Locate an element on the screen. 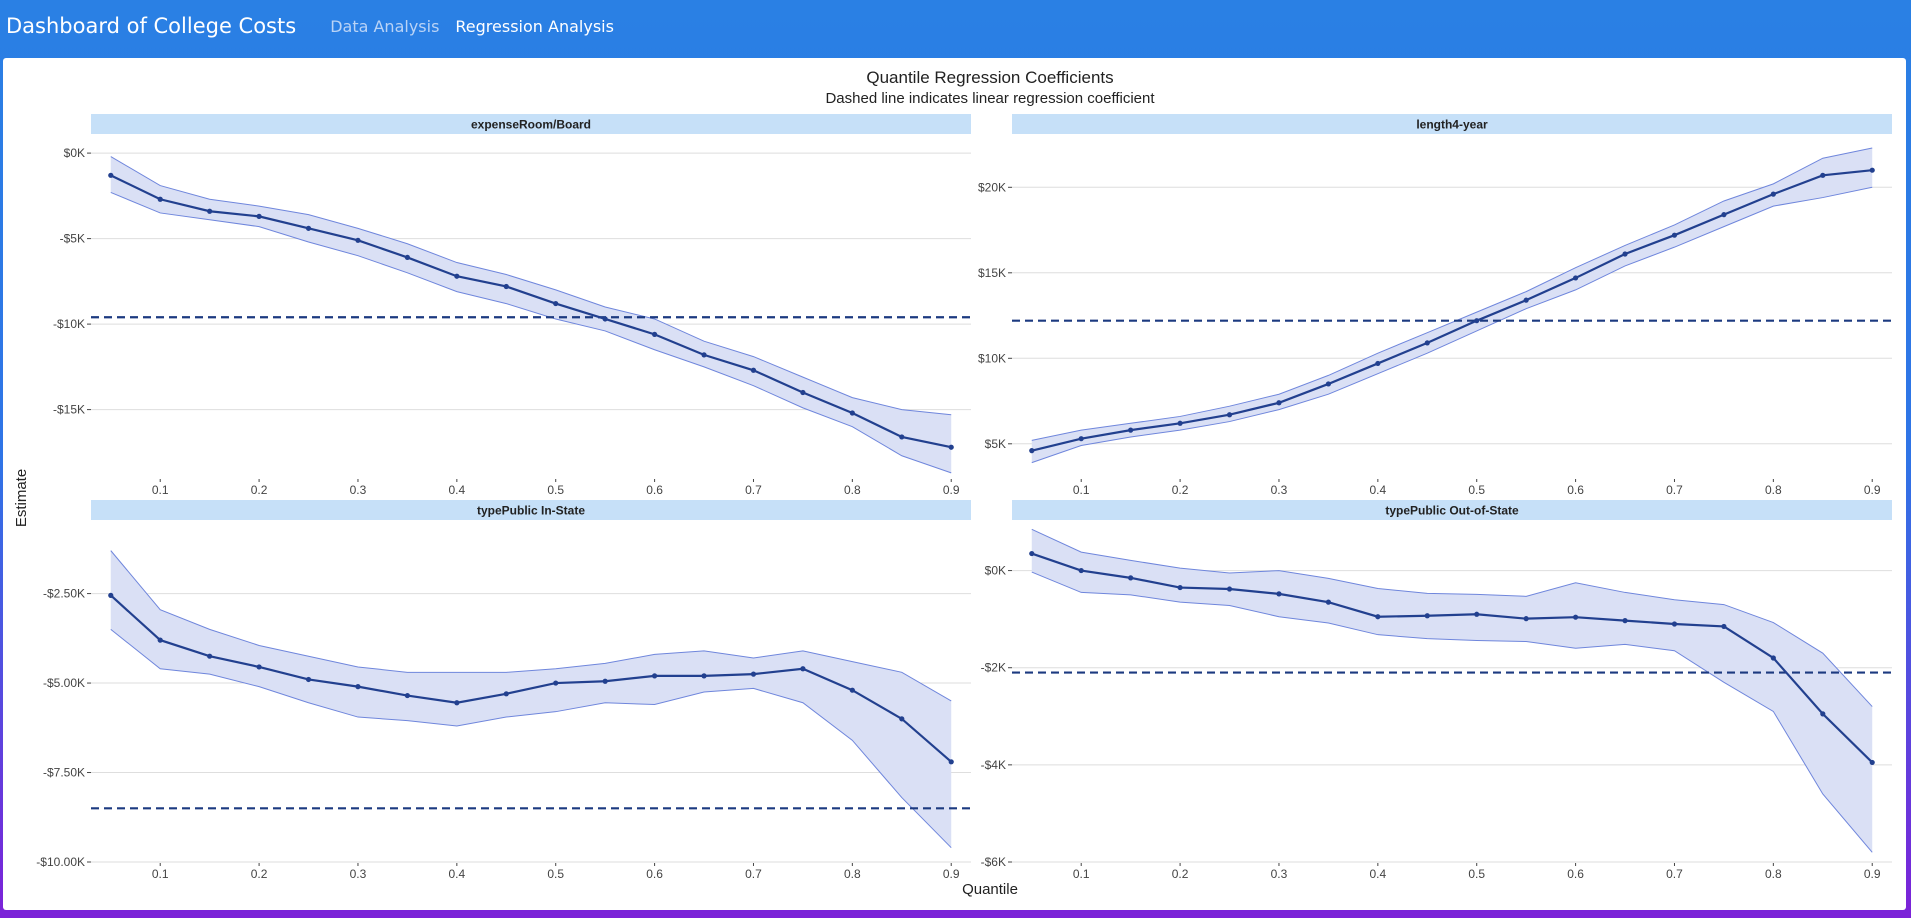 Image resolution: width=1911 pixels, height=918 pixels. facet-strip-label: typePublic In-State is located at coordinates (531, 511).